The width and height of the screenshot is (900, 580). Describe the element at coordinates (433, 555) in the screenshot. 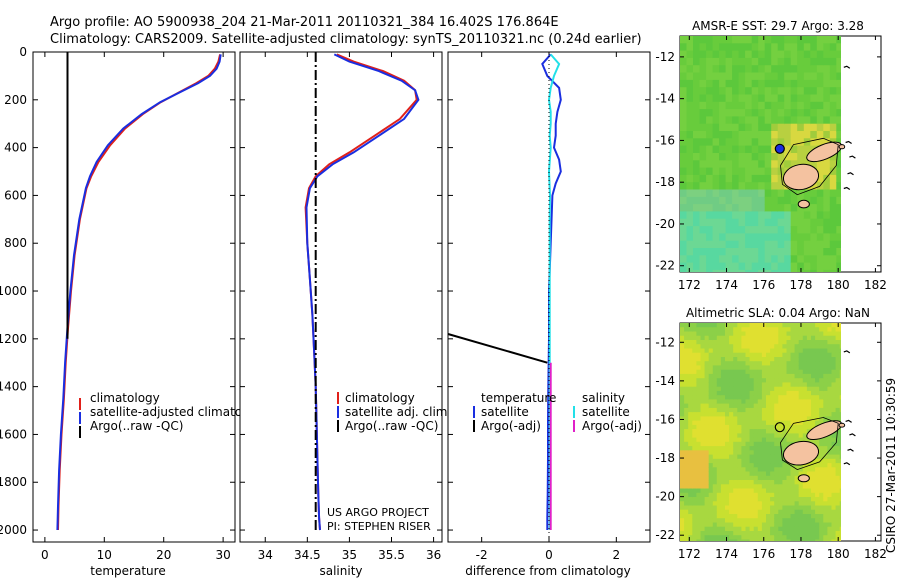

I see `x-tick-label: 36` at that location.